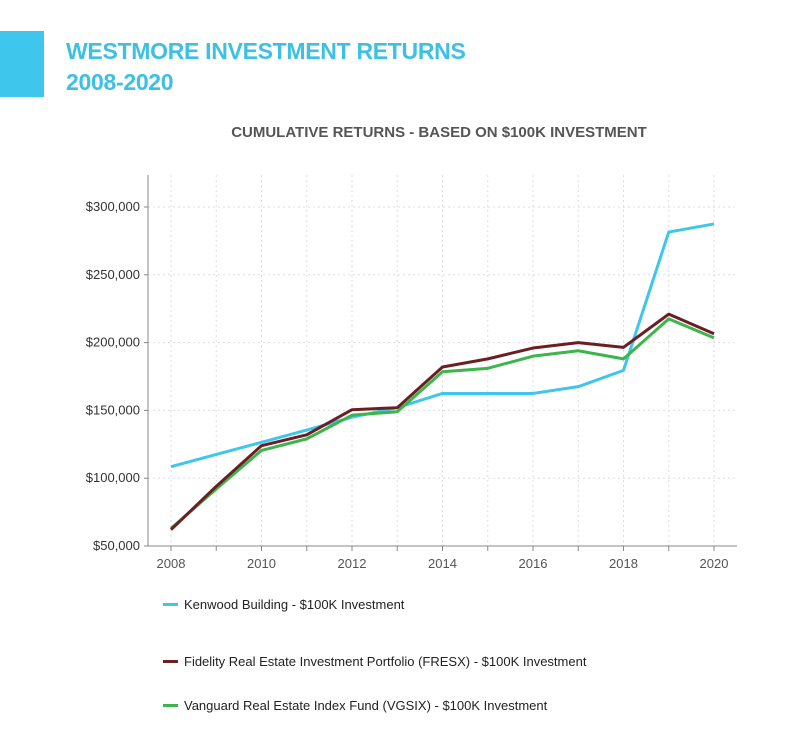 The height and width of the screenshot is (740, 800). Describe the element at coordinates (266, 67) in the screenshot. I see `page-title: WESTMORE INVESTMENT RETURNS 2008-2020` at that location.